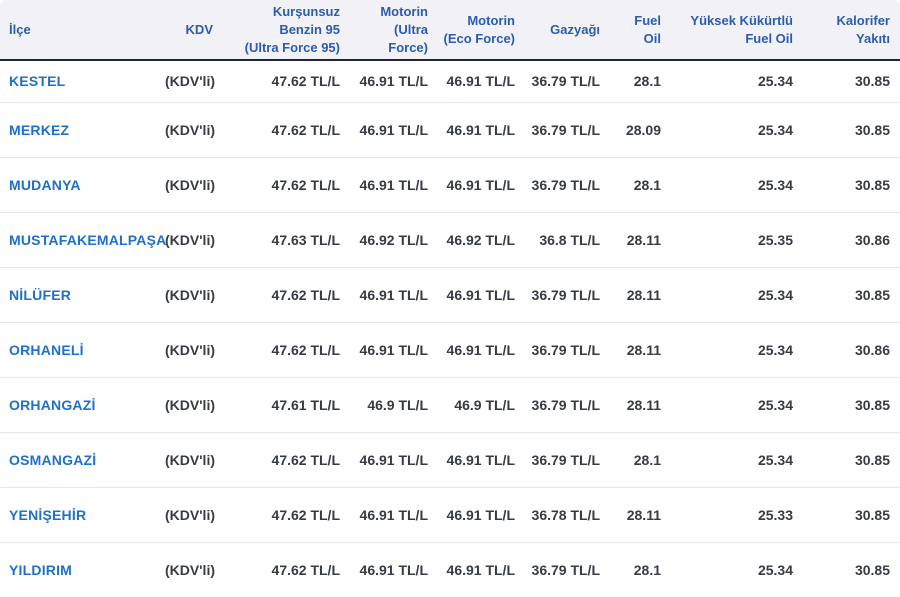  I want to click on col-header-benzin95: Kurşunsuz Benzin 95 (Ultra Force 95), so click(276, 30).